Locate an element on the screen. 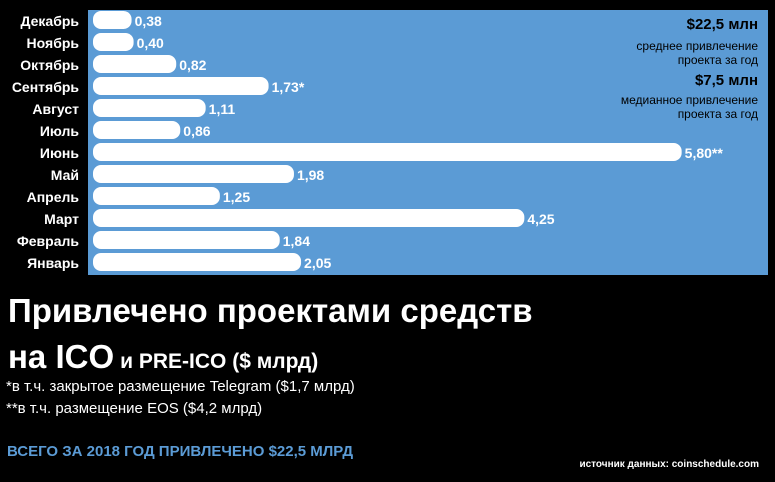 Image resolution: width=775 pixels, height=482 pixels. value-label: 1,25 is located at coordinates (236, 197).